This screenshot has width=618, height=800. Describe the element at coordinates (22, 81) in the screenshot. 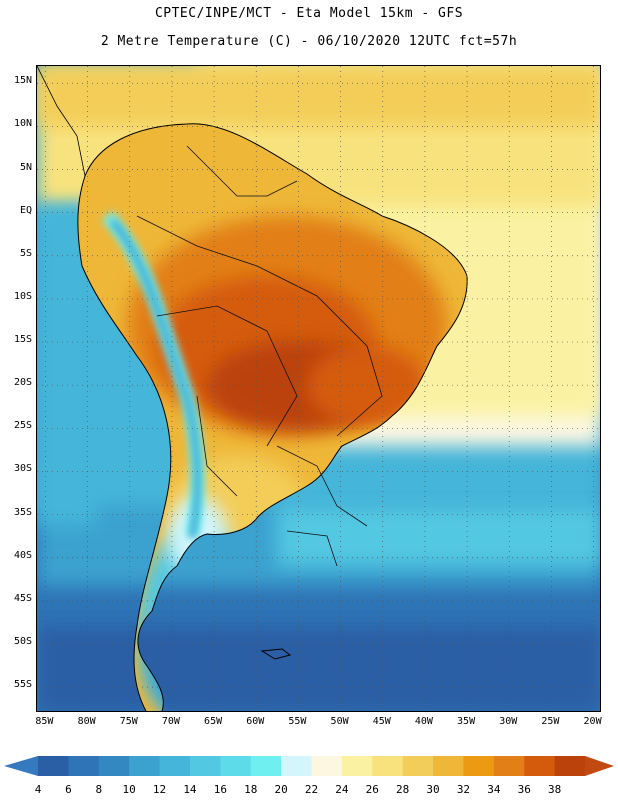

I see `lat-tick-label: 15N` at that location.